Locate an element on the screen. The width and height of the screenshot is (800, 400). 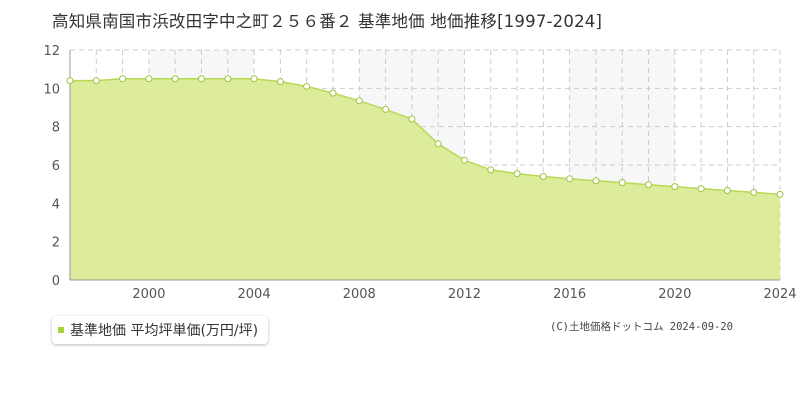
x-tick-label: 2020 is located at coordinates (674, 294).